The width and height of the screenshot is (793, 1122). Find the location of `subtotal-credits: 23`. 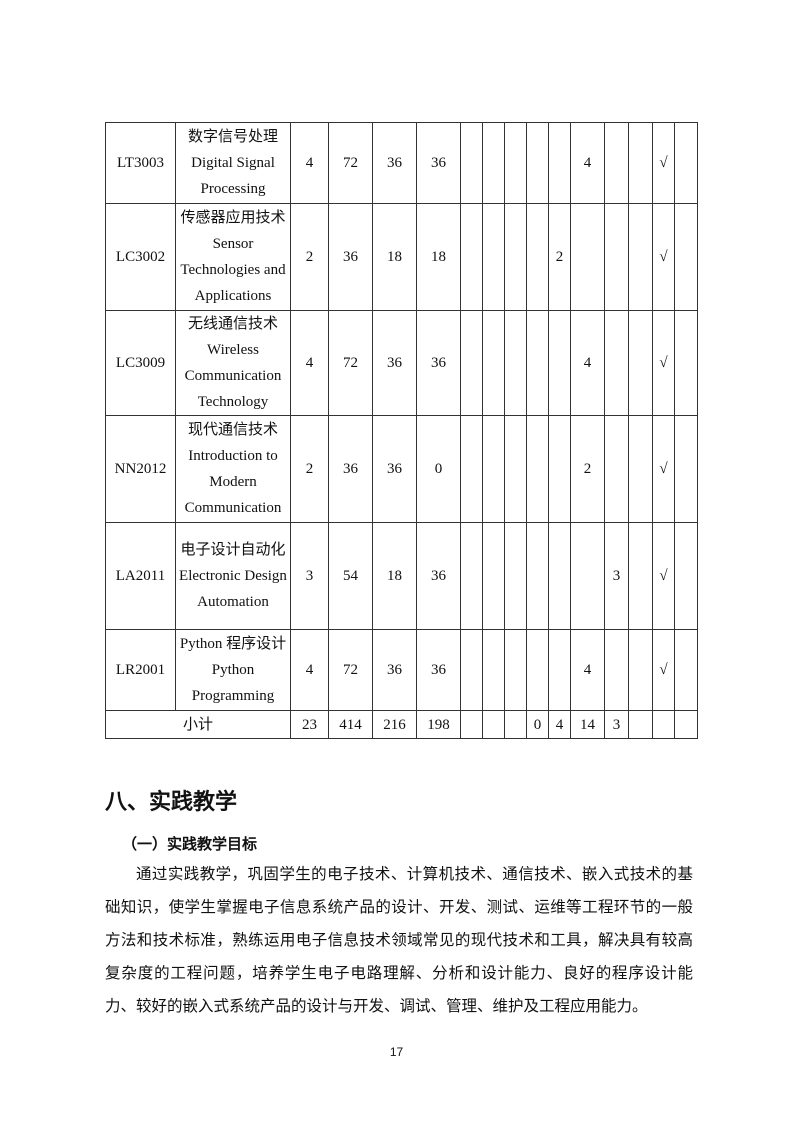

subtotal-credits: 23 is located at coordinates (309, 724).